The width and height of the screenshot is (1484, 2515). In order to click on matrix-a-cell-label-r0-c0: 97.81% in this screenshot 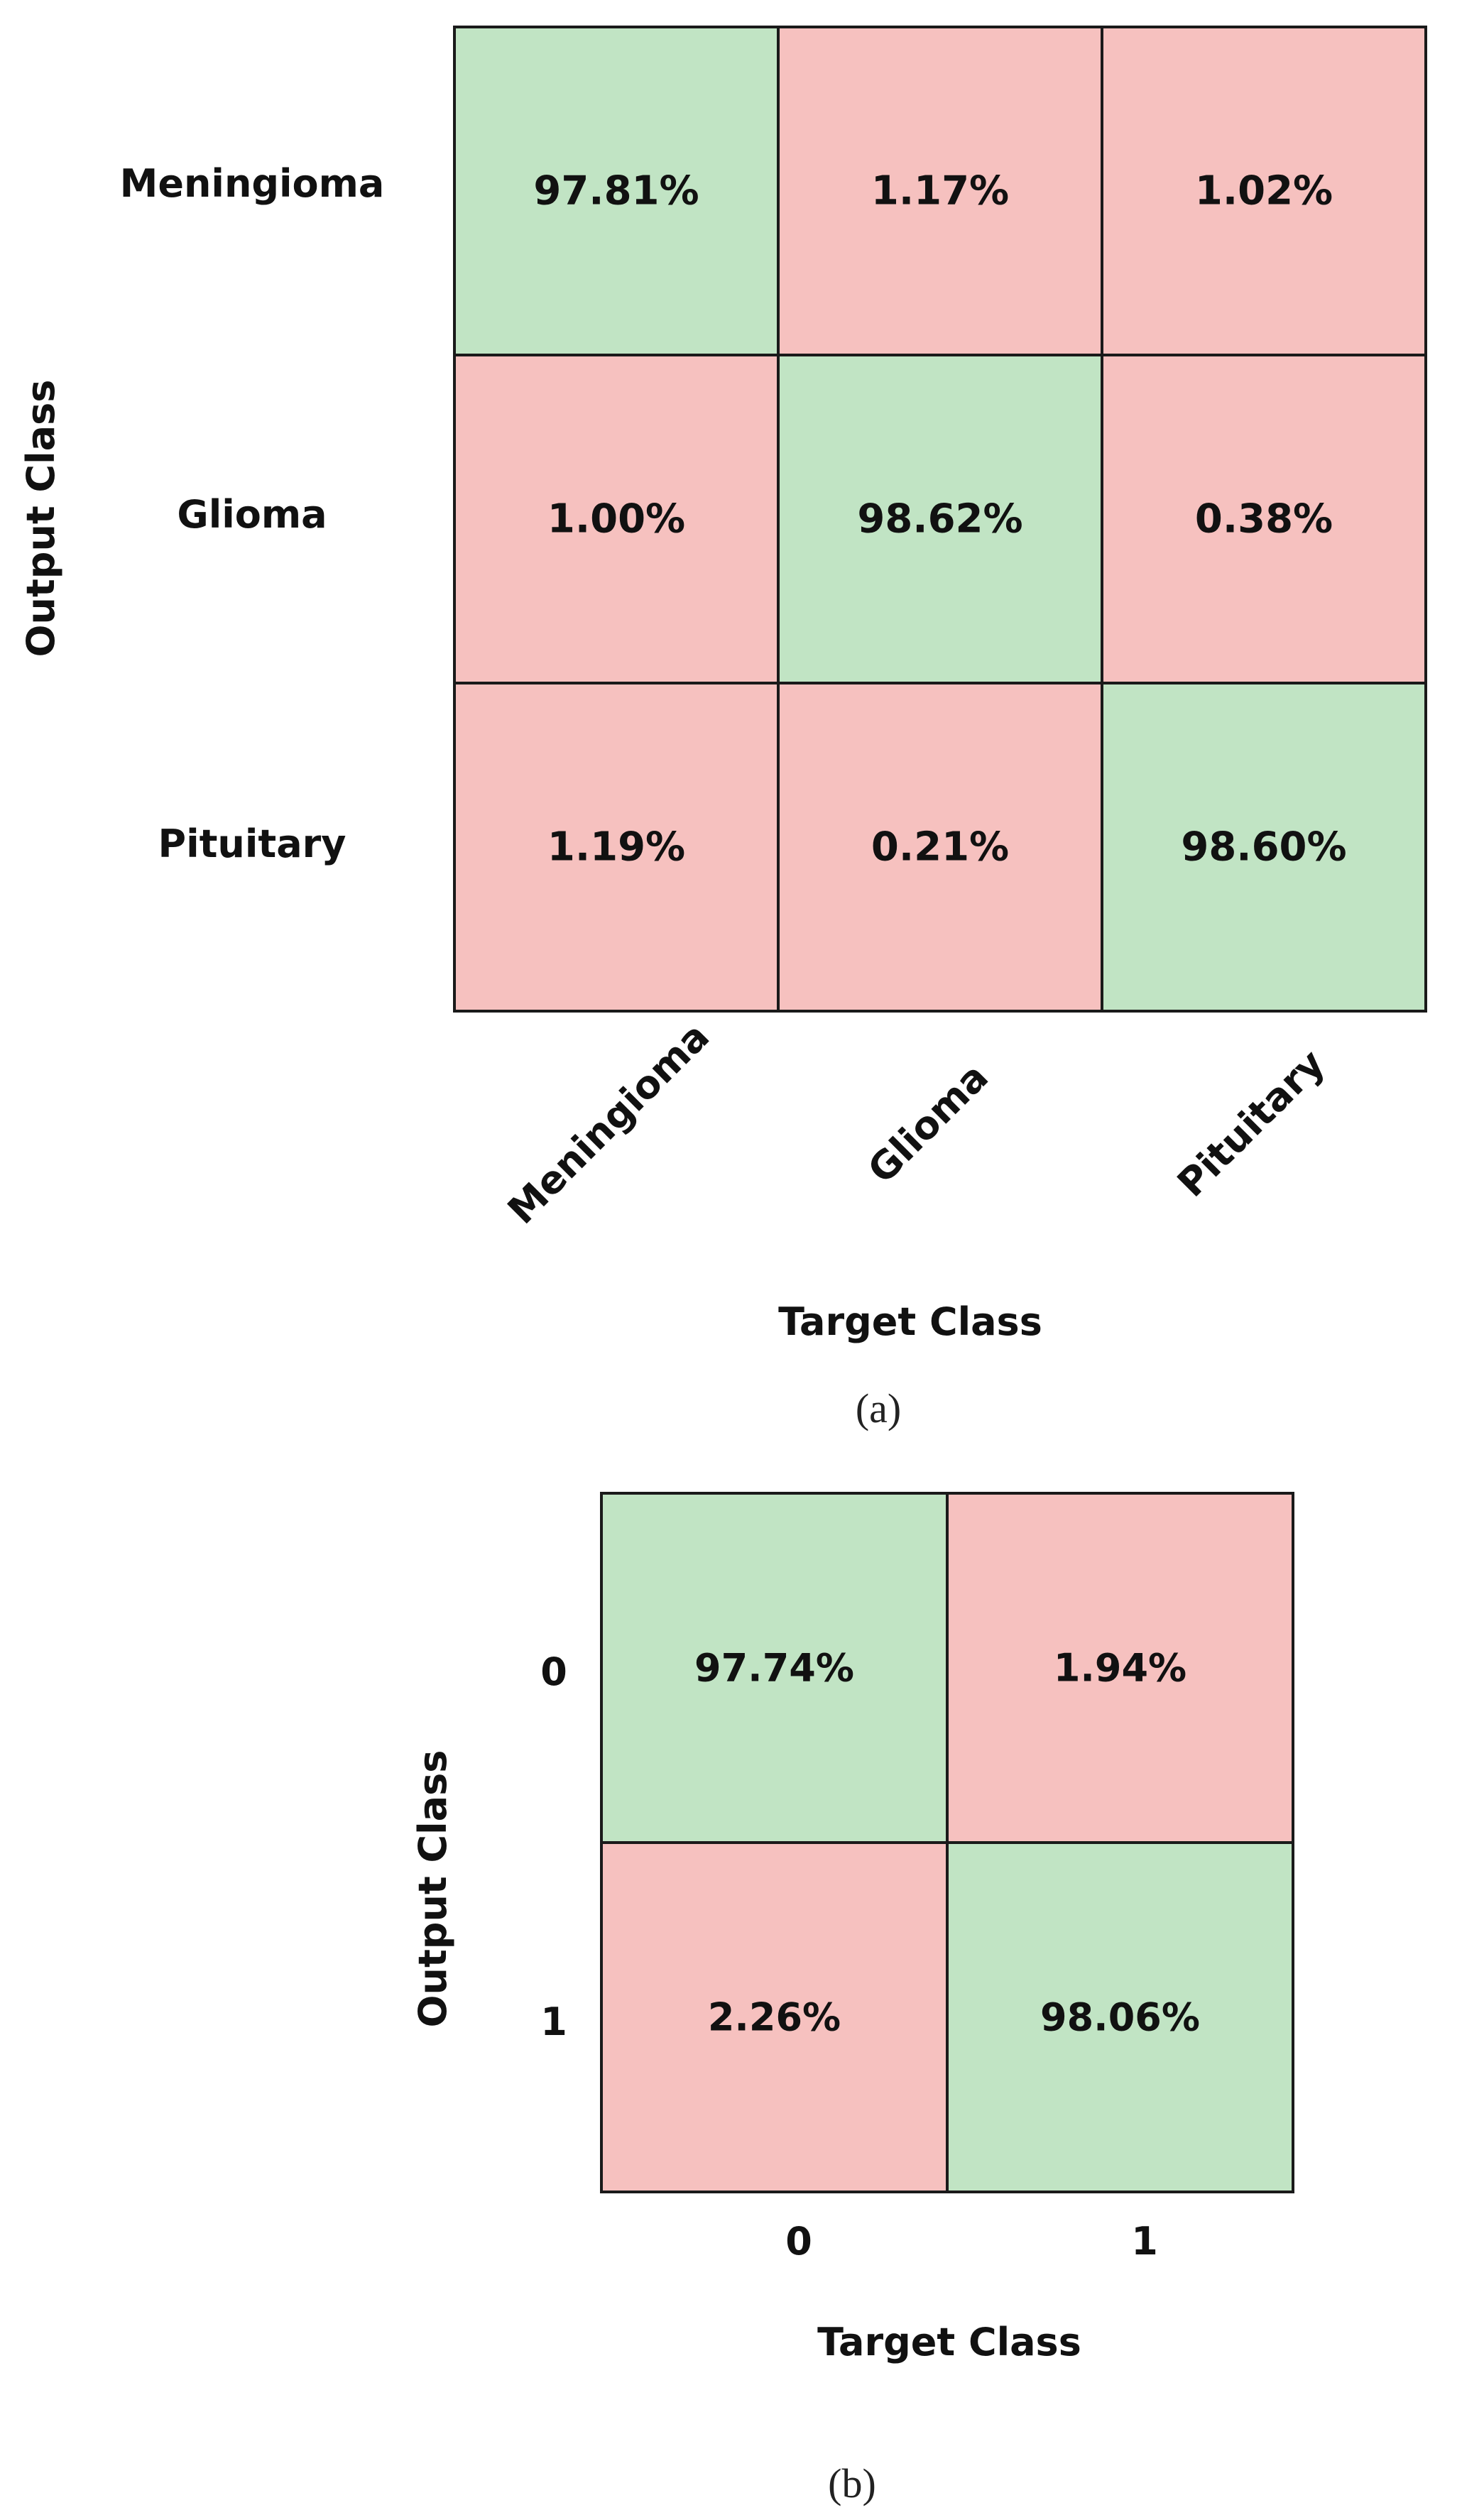, I will do `click(616, 191)`.